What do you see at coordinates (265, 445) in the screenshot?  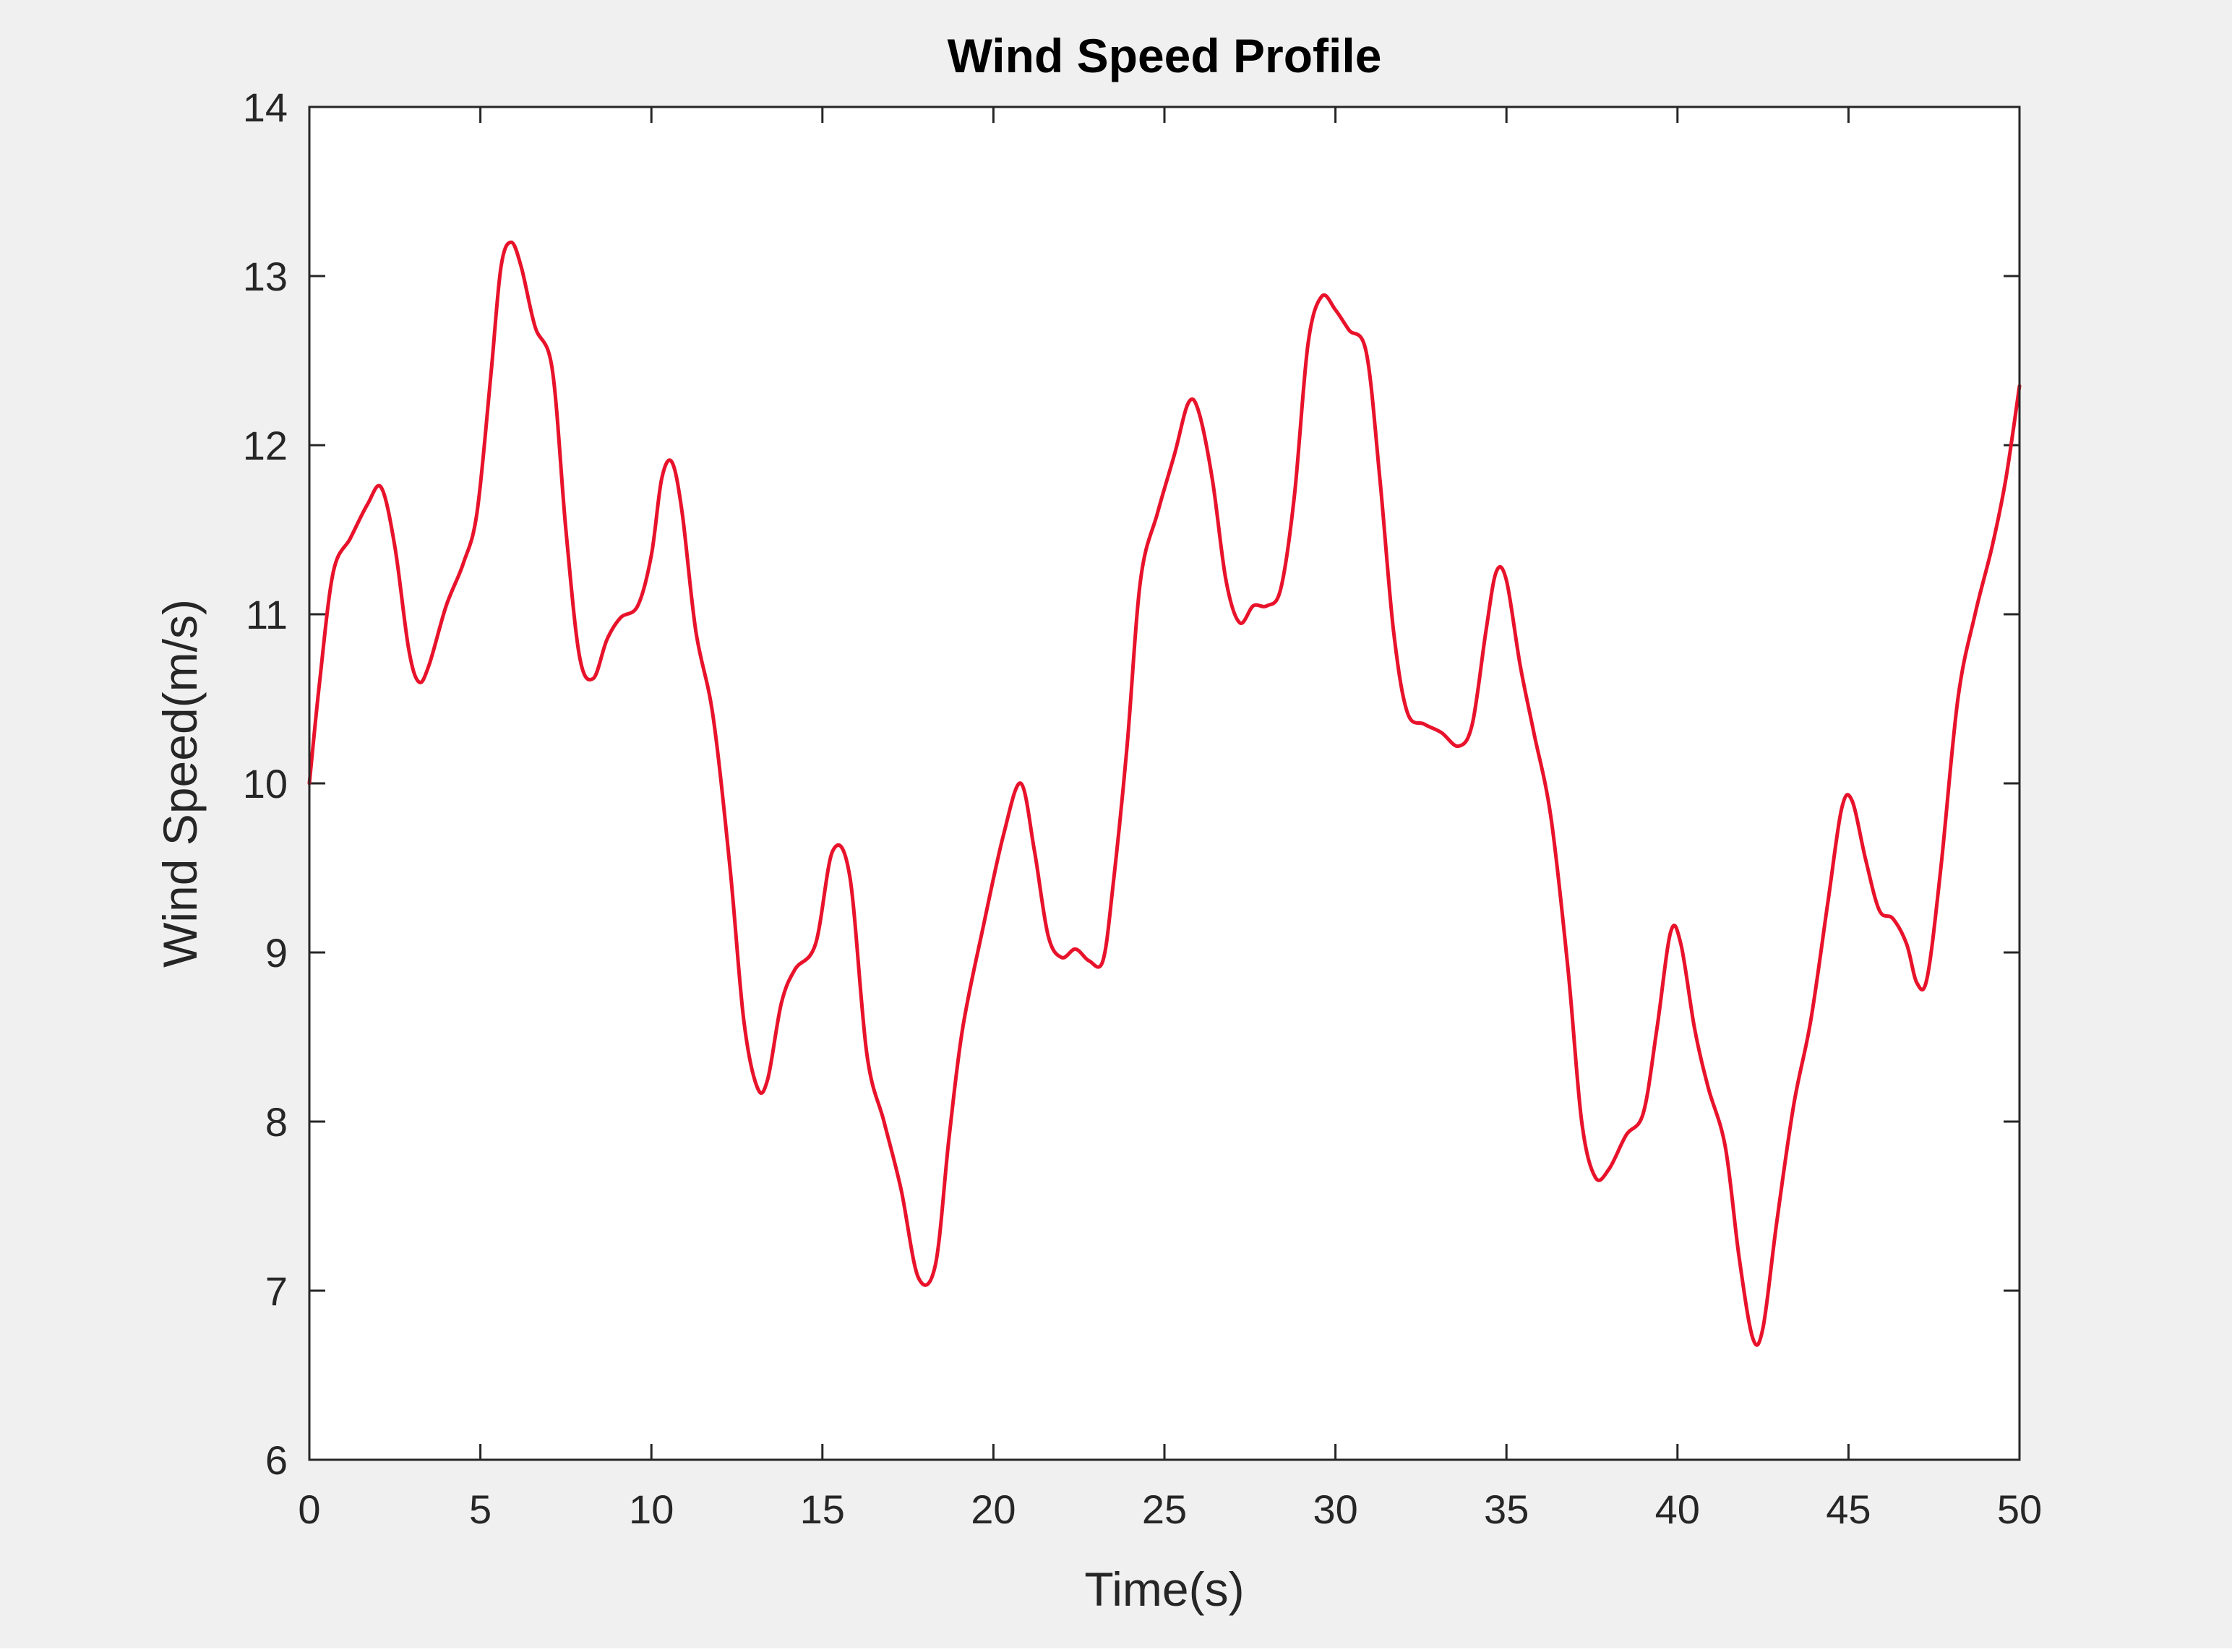 I see `y-tick-label: 12` at bounding box center [265, 445].